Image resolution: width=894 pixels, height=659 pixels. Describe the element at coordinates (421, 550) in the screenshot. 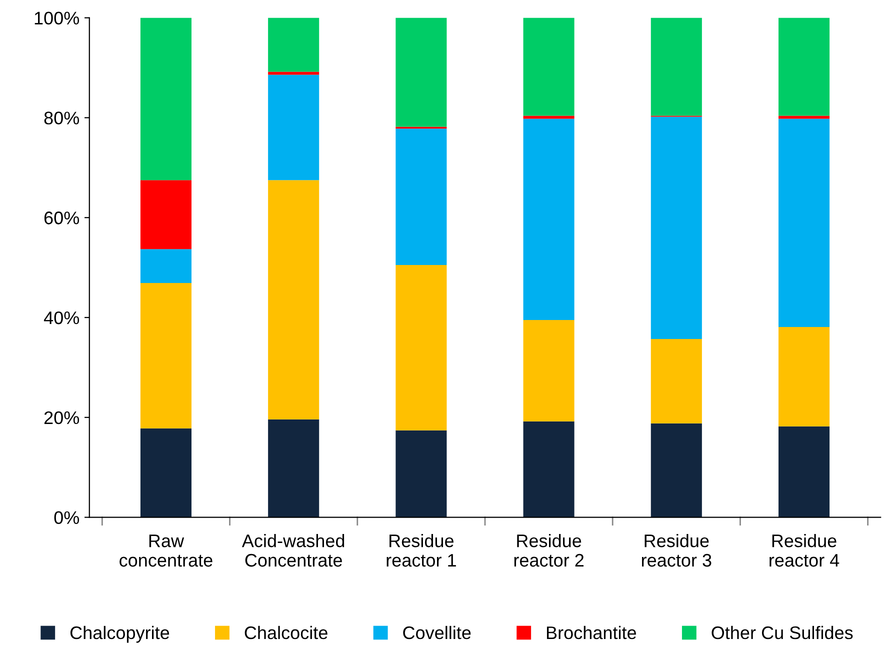

I see `x-tick-label: Residue reactor 1` at that location.